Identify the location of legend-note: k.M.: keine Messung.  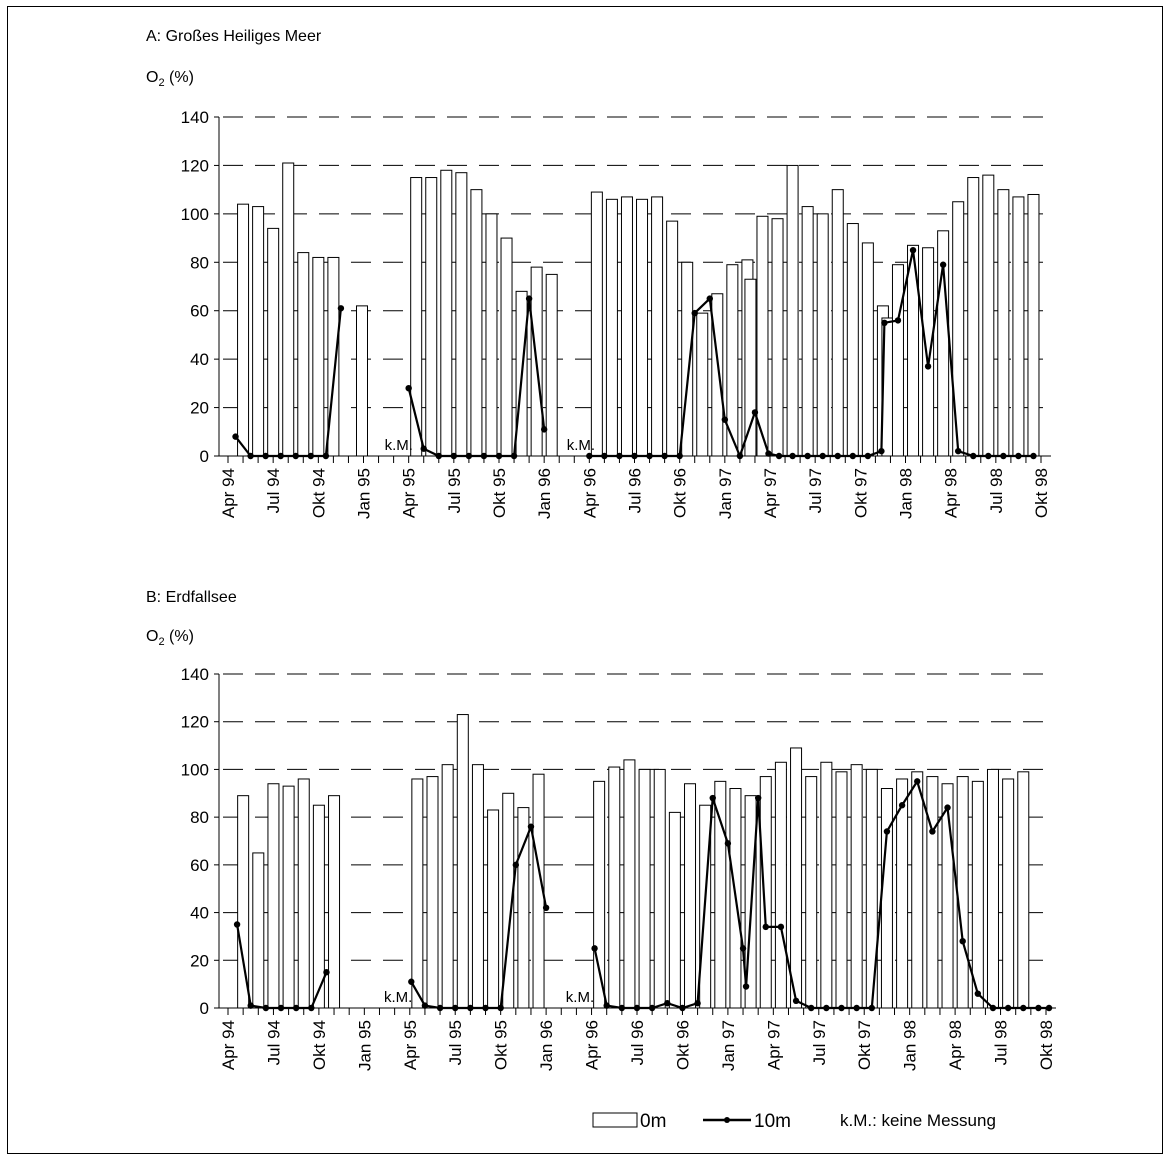
(918, 1120).